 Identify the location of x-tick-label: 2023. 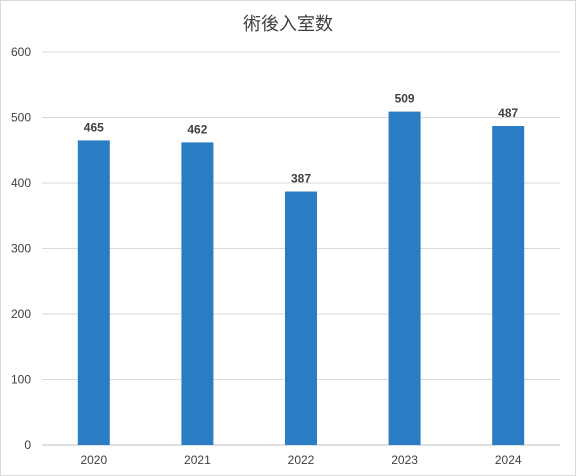
(404, 460).